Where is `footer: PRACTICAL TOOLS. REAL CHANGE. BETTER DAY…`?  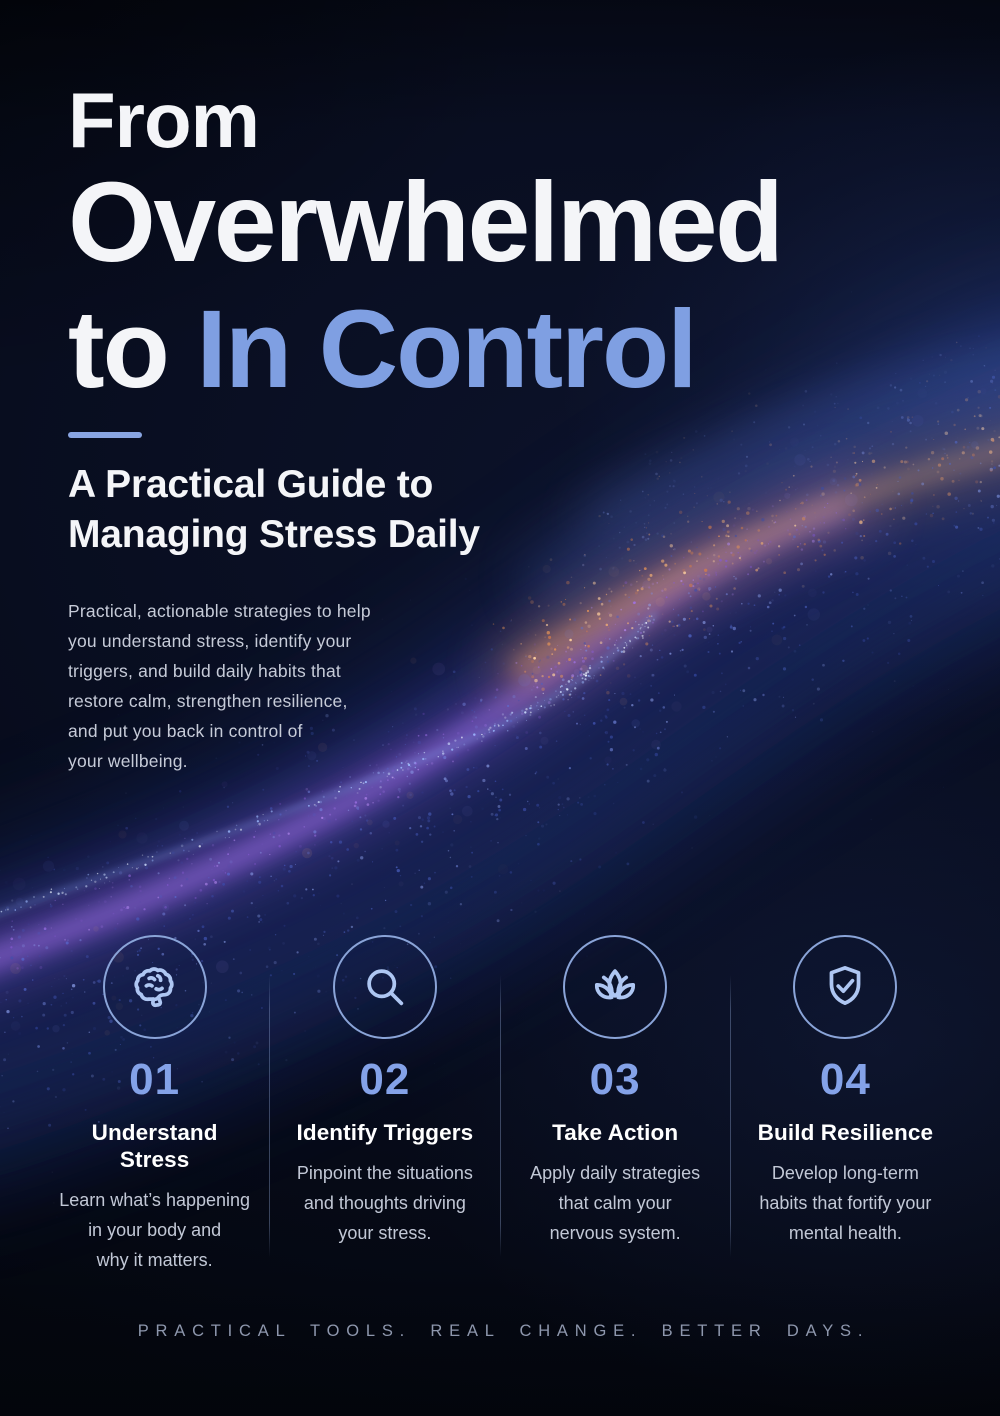 footer: PRACTICAL TOOLS. REAL CHANGE. BETTER DAY… is located at coordinates (500, 1332).